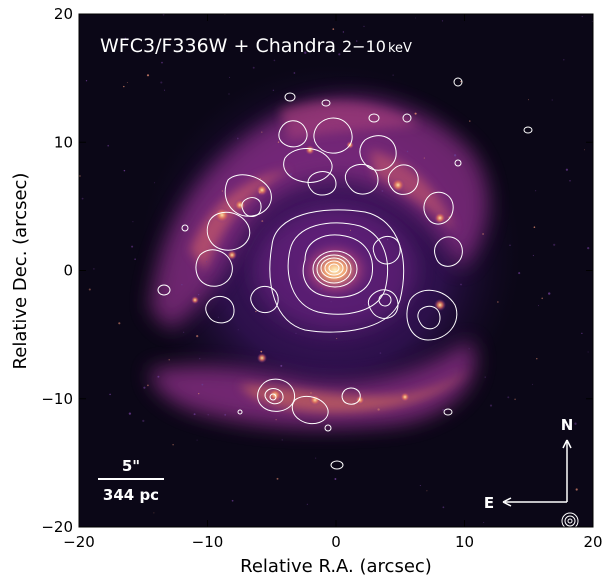 This screenshot has height=586, width=607. Describe the element at coordinates (20, 271) in the screenshot. I see `y-axis-label: Relative Dec. (arcsec)` at that location.